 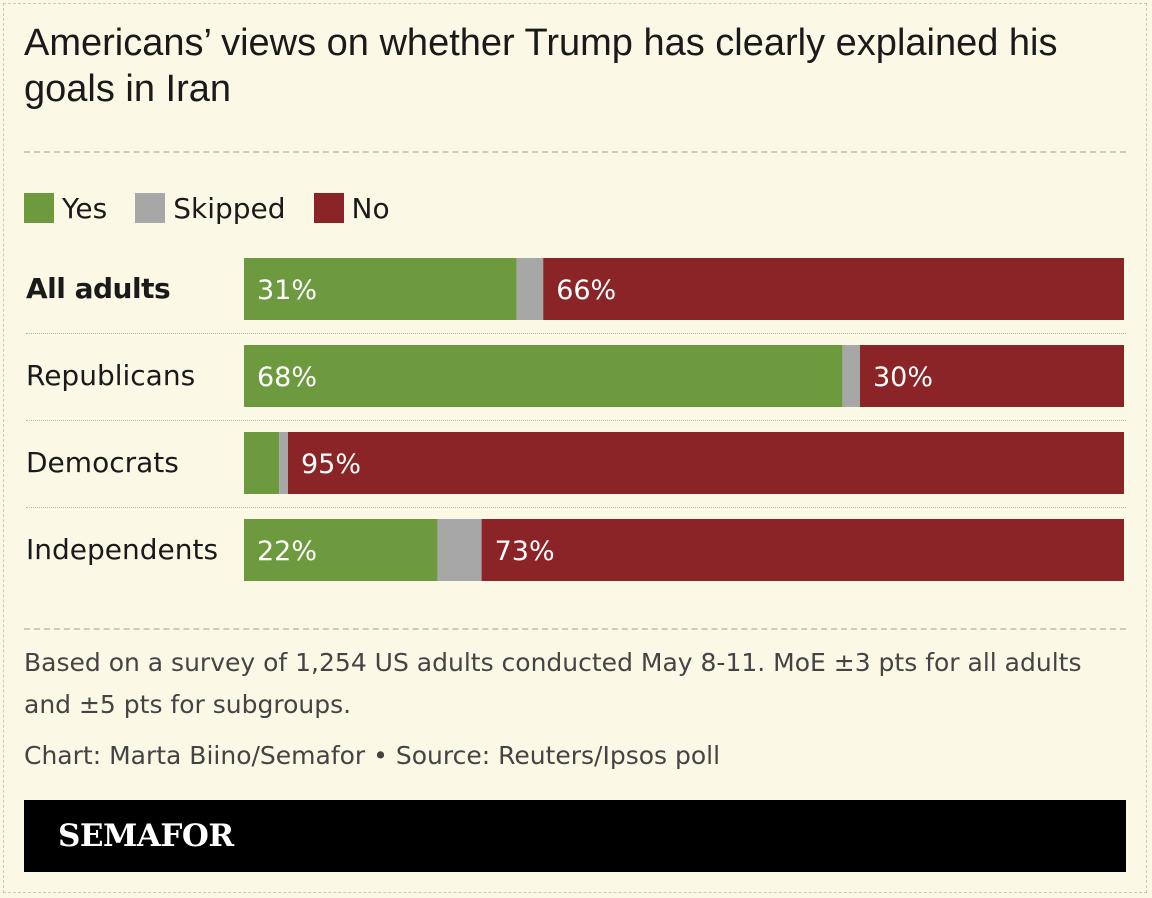 What do you see at coordinates (459, 550) in the screenshot?
I see `bar-independents-skipped` at bounding box center [459, 550].